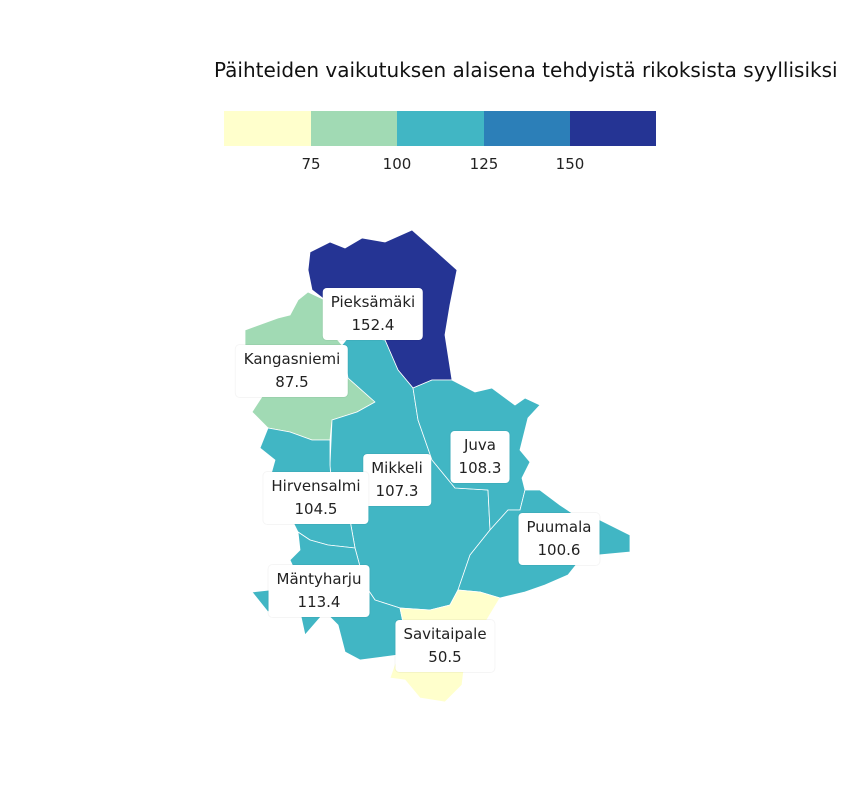 Image resolution: width=864 pixels, height=792 pixels. What do you see at coordinates (373, 302) in the screenshot?
I see `region-name: Pieksämäki` at bounding box center [373, 302].